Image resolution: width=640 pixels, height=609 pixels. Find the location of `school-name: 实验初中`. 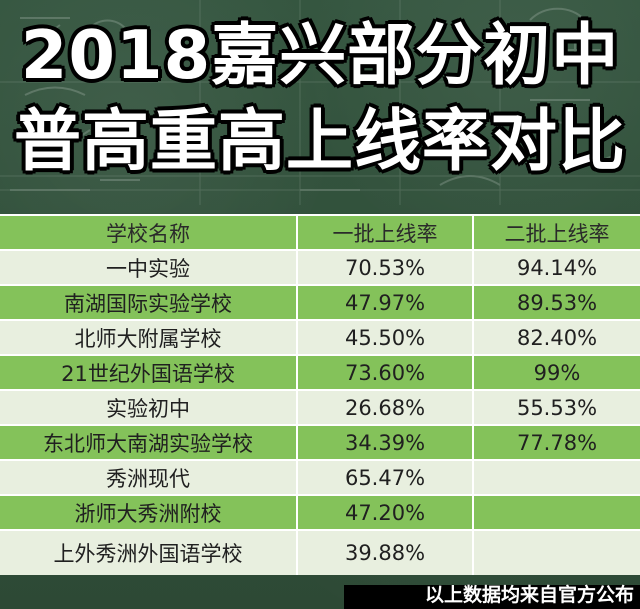

school-name: 实验初中 is located at coordinates (149, 407).